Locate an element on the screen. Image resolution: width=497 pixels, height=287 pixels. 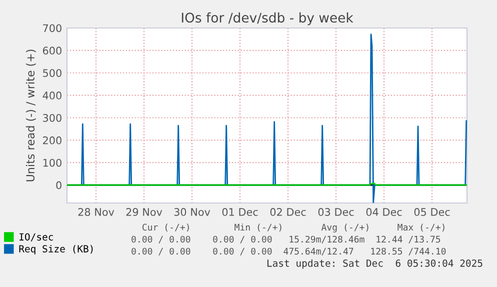
x-tick-label: 30 Nov is located at coordinates (192, 212).